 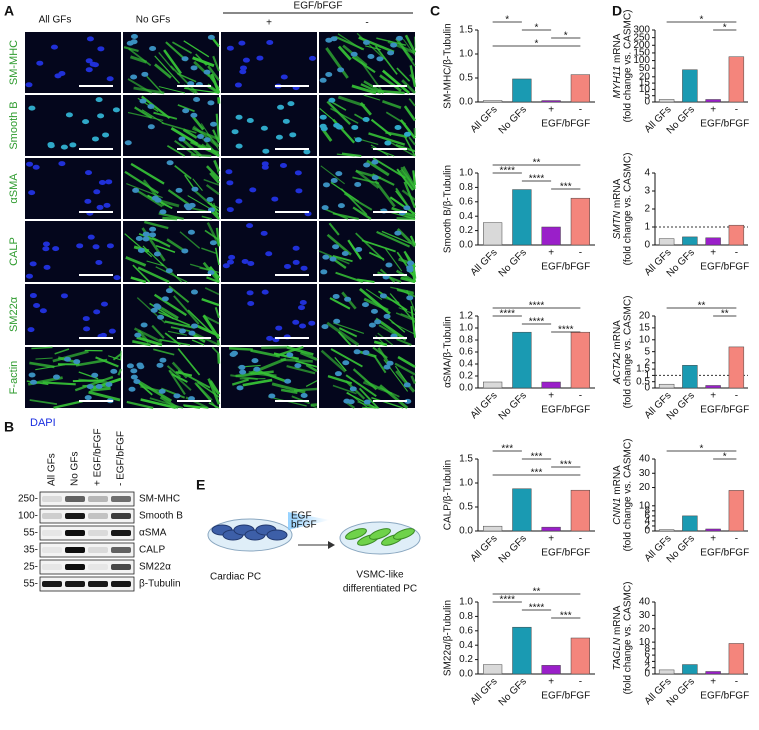 I want to click on blot-strip, so click(x=87, y=533).